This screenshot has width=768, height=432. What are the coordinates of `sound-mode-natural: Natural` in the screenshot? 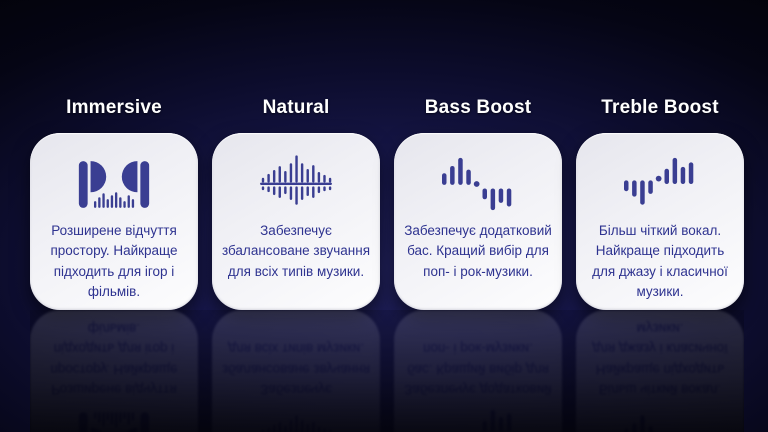 It's located at (296, 203).